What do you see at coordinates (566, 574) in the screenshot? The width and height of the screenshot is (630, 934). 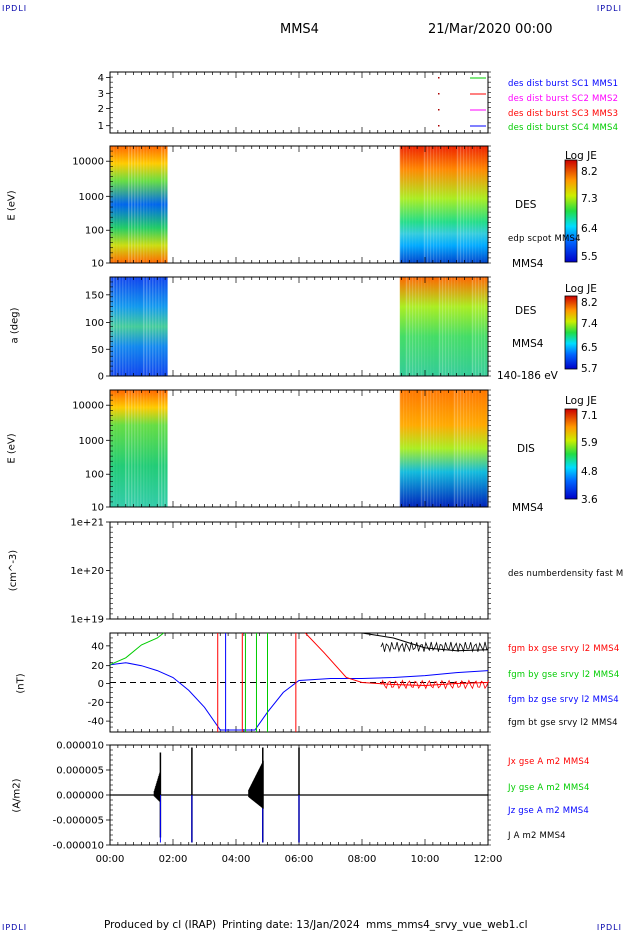 I see `density-legend: des numberdensity fast M` at bounding box center [566, 574].